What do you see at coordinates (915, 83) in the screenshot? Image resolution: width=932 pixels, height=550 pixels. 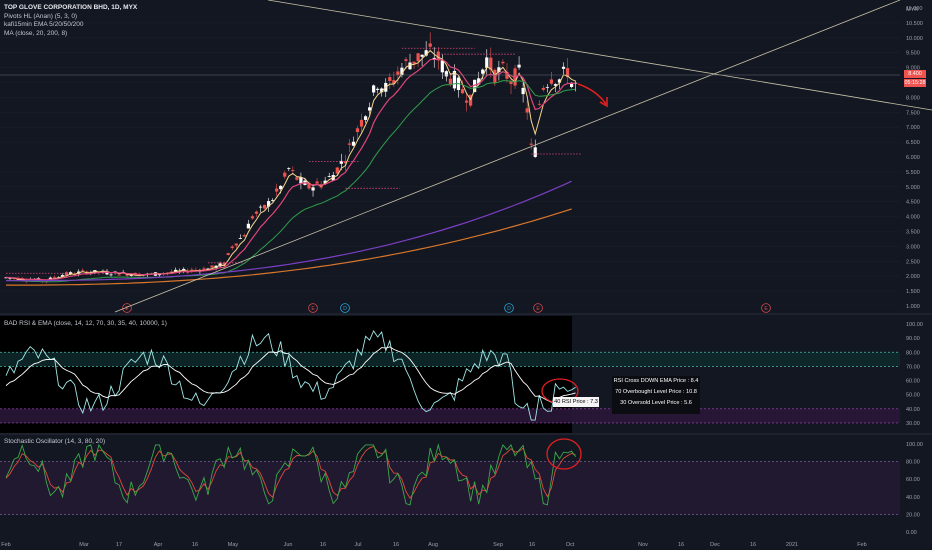 I see `countdown-tag: 05:15:28` at bounding box center [915, 83].